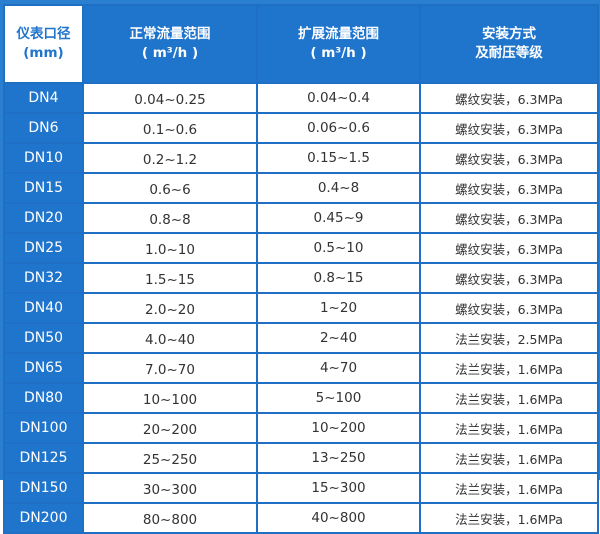  Describe the element at coordinates (509, 338) in the screenshot. I see `cell-install: 法兰安装，2.5MPa` at that location.